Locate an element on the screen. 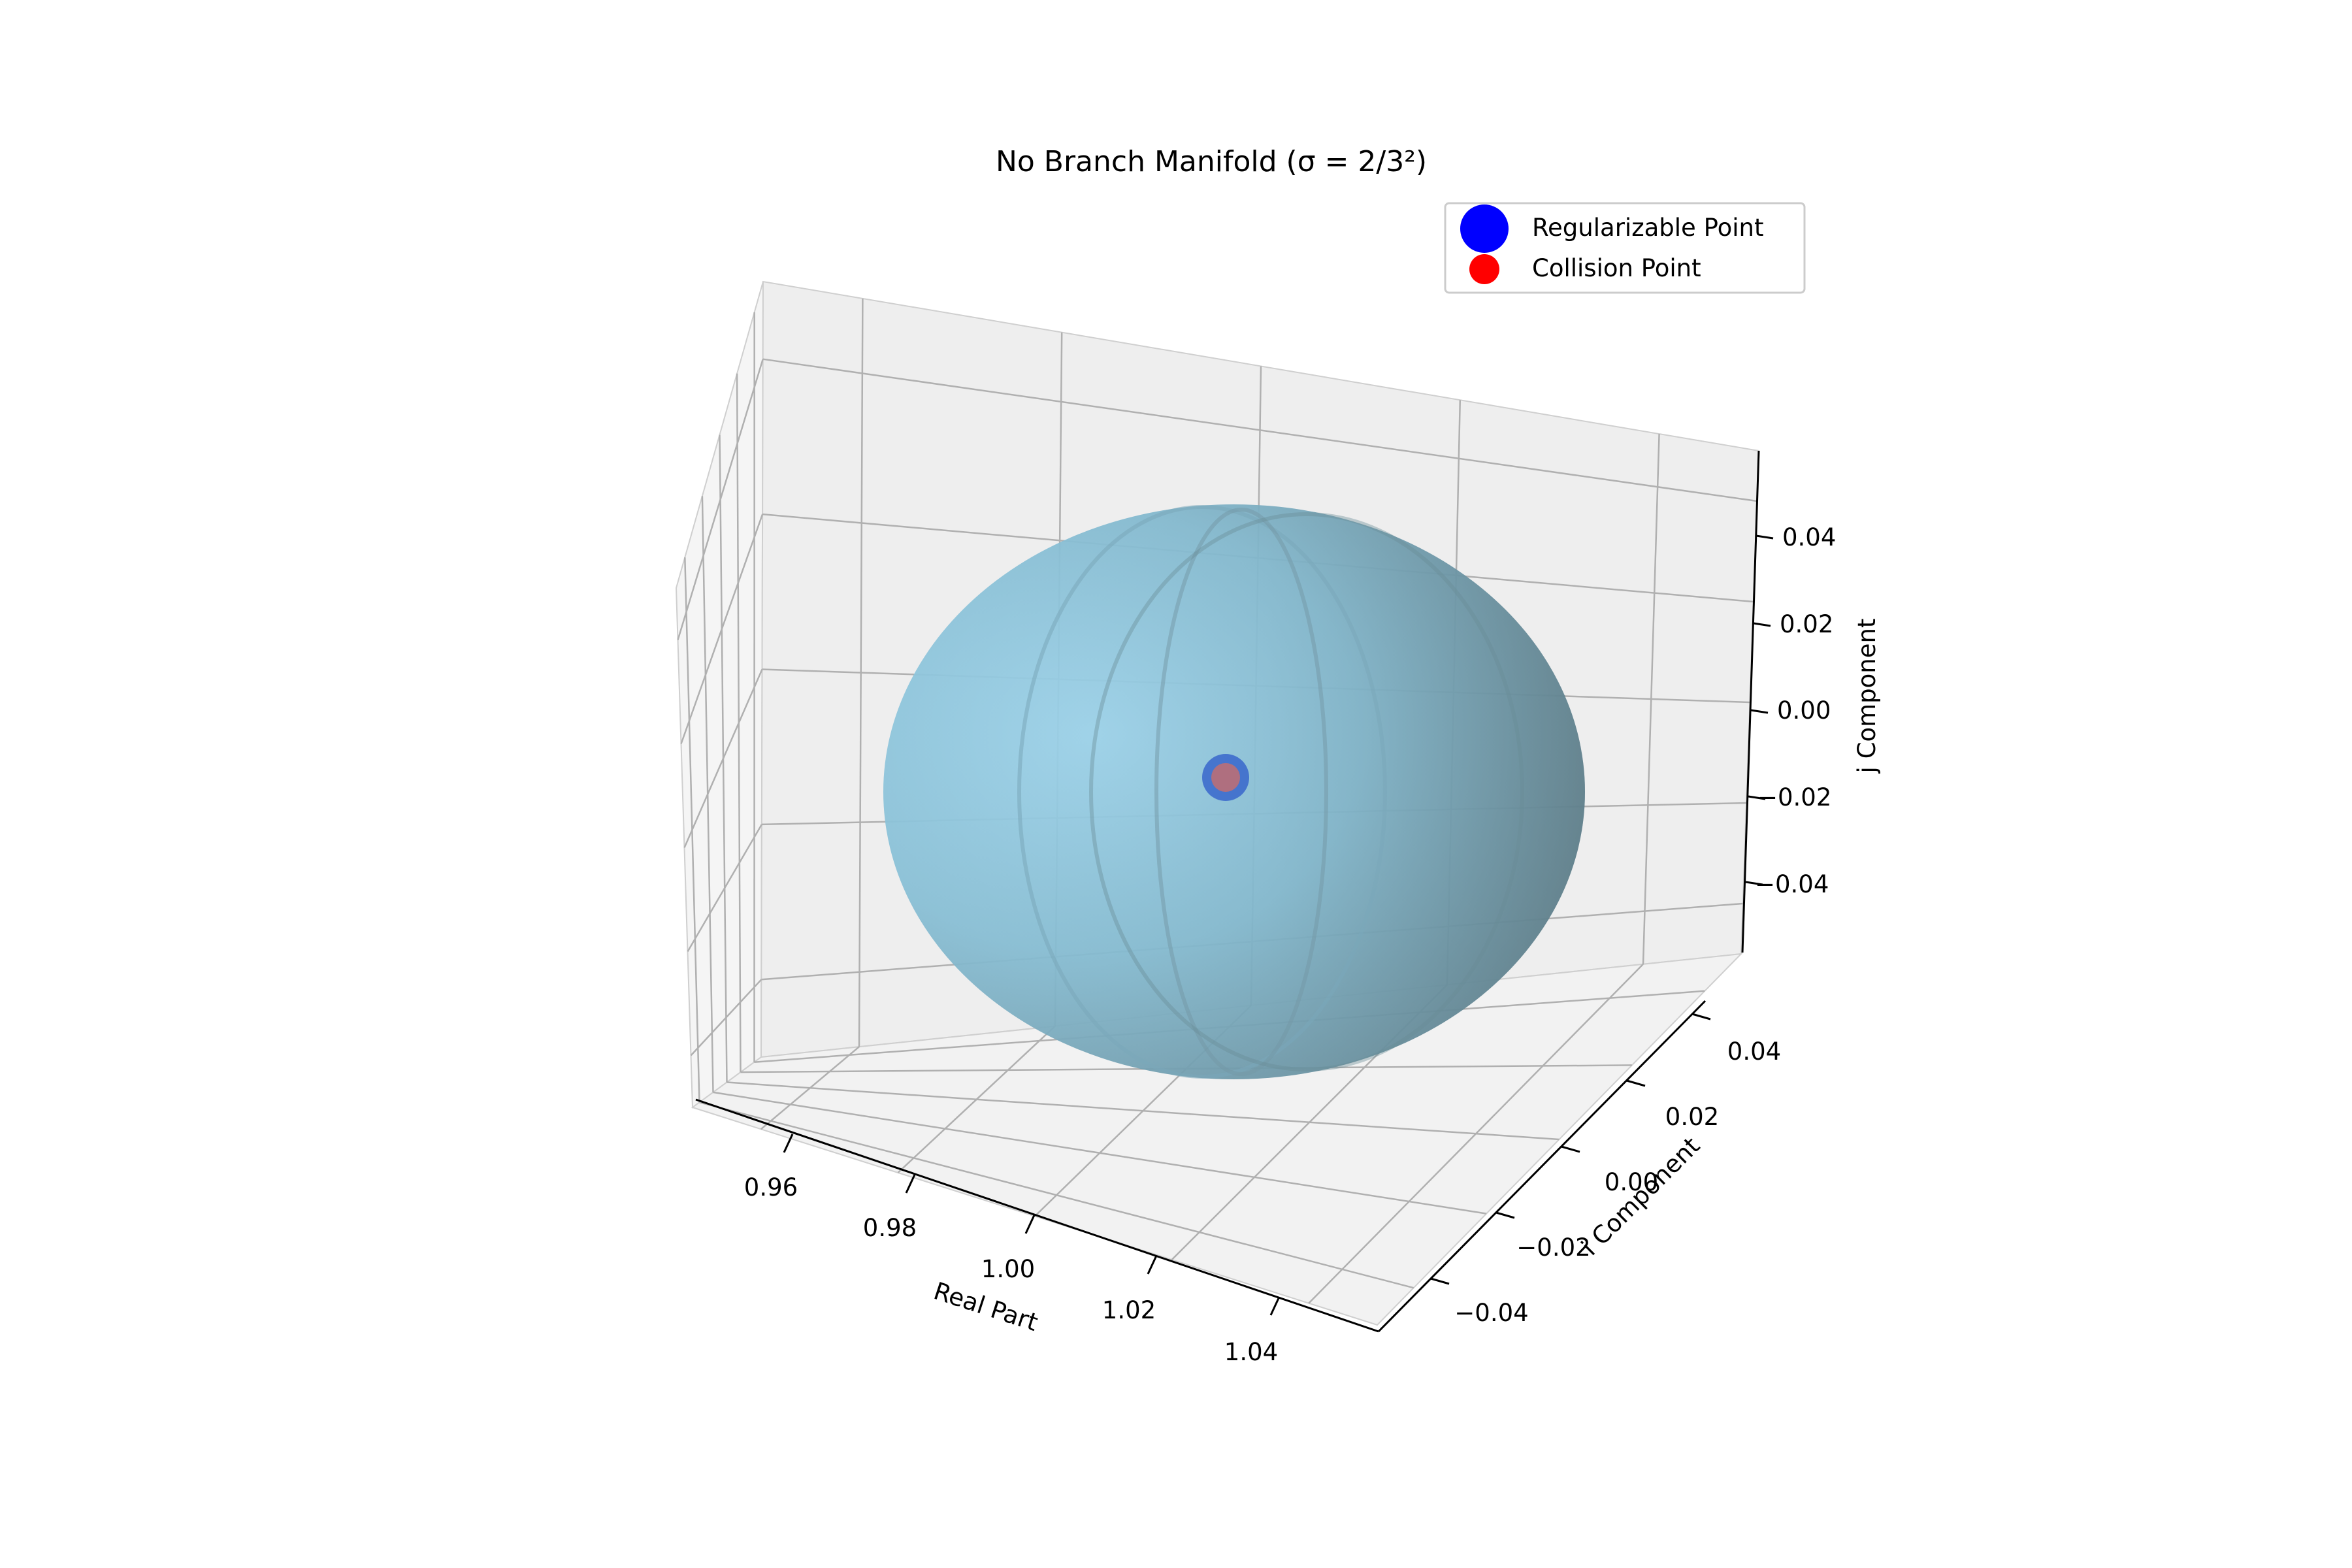  y-tick-label: 0.00 is located at coordinates (1631, 1182).